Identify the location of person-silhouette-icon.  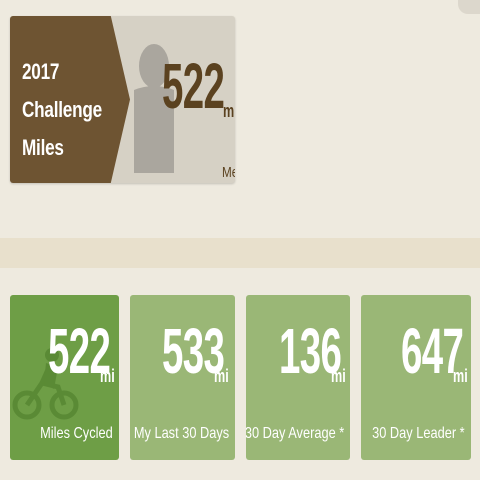
(154, 108).